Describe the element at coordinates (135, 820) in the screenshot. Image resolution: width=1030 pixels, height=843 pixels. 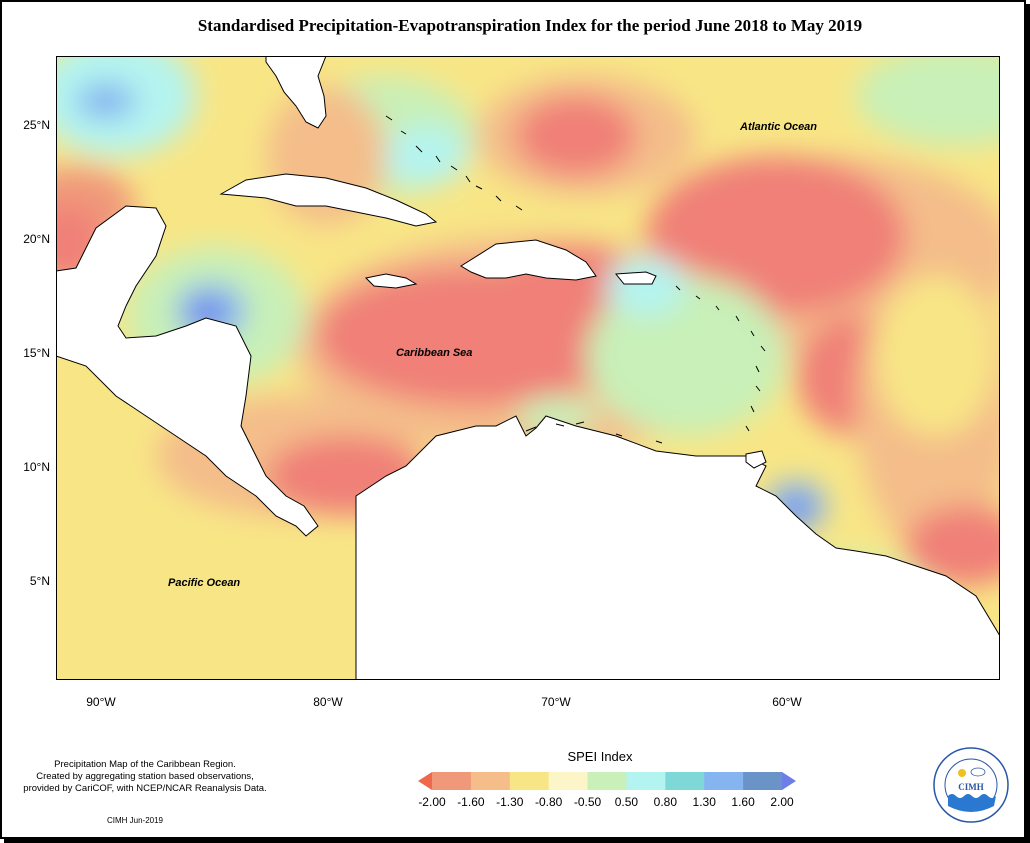
I see `credit-text: CIMH Jun-2019` at that location.